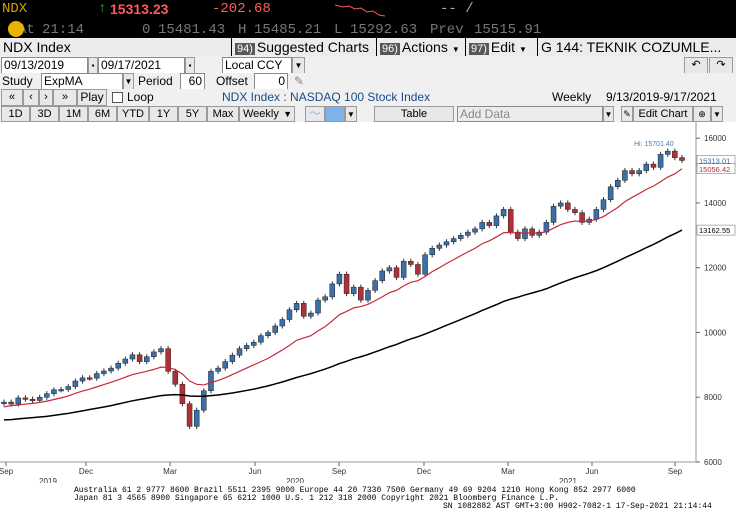 The width and height of the screenshot is (736, 529). I want to click on ema-fast-tag: 15056.42, so click(714, 169).